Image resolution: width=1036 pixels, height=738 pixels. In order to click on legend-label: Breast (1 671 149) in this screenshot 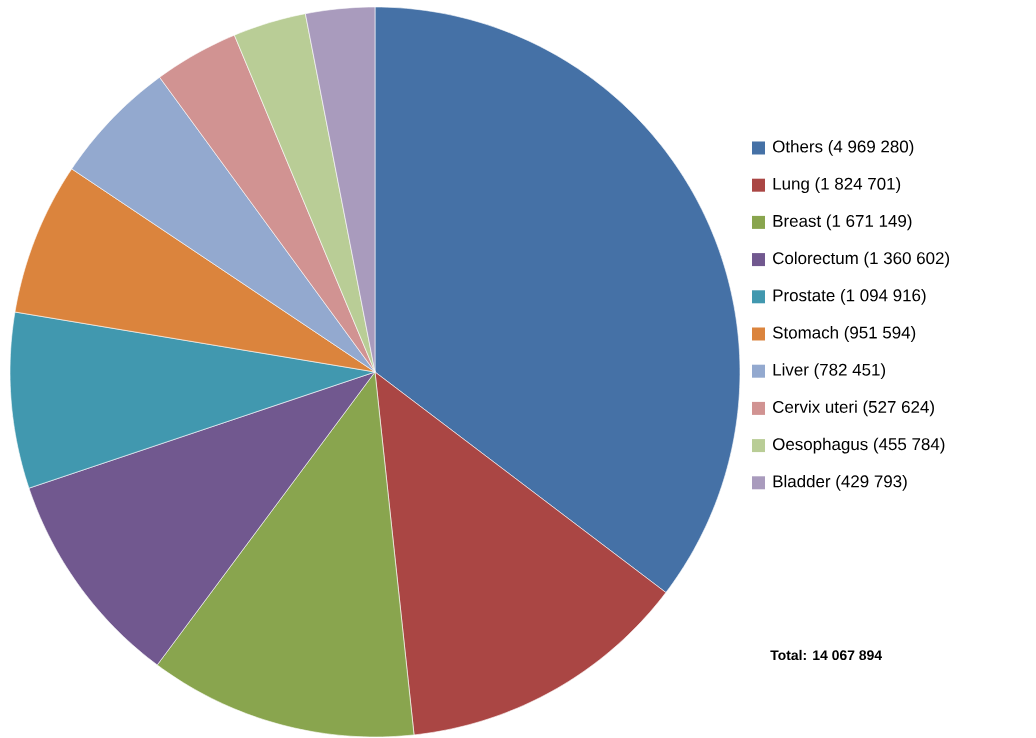, I will do `click(842, 222)`.